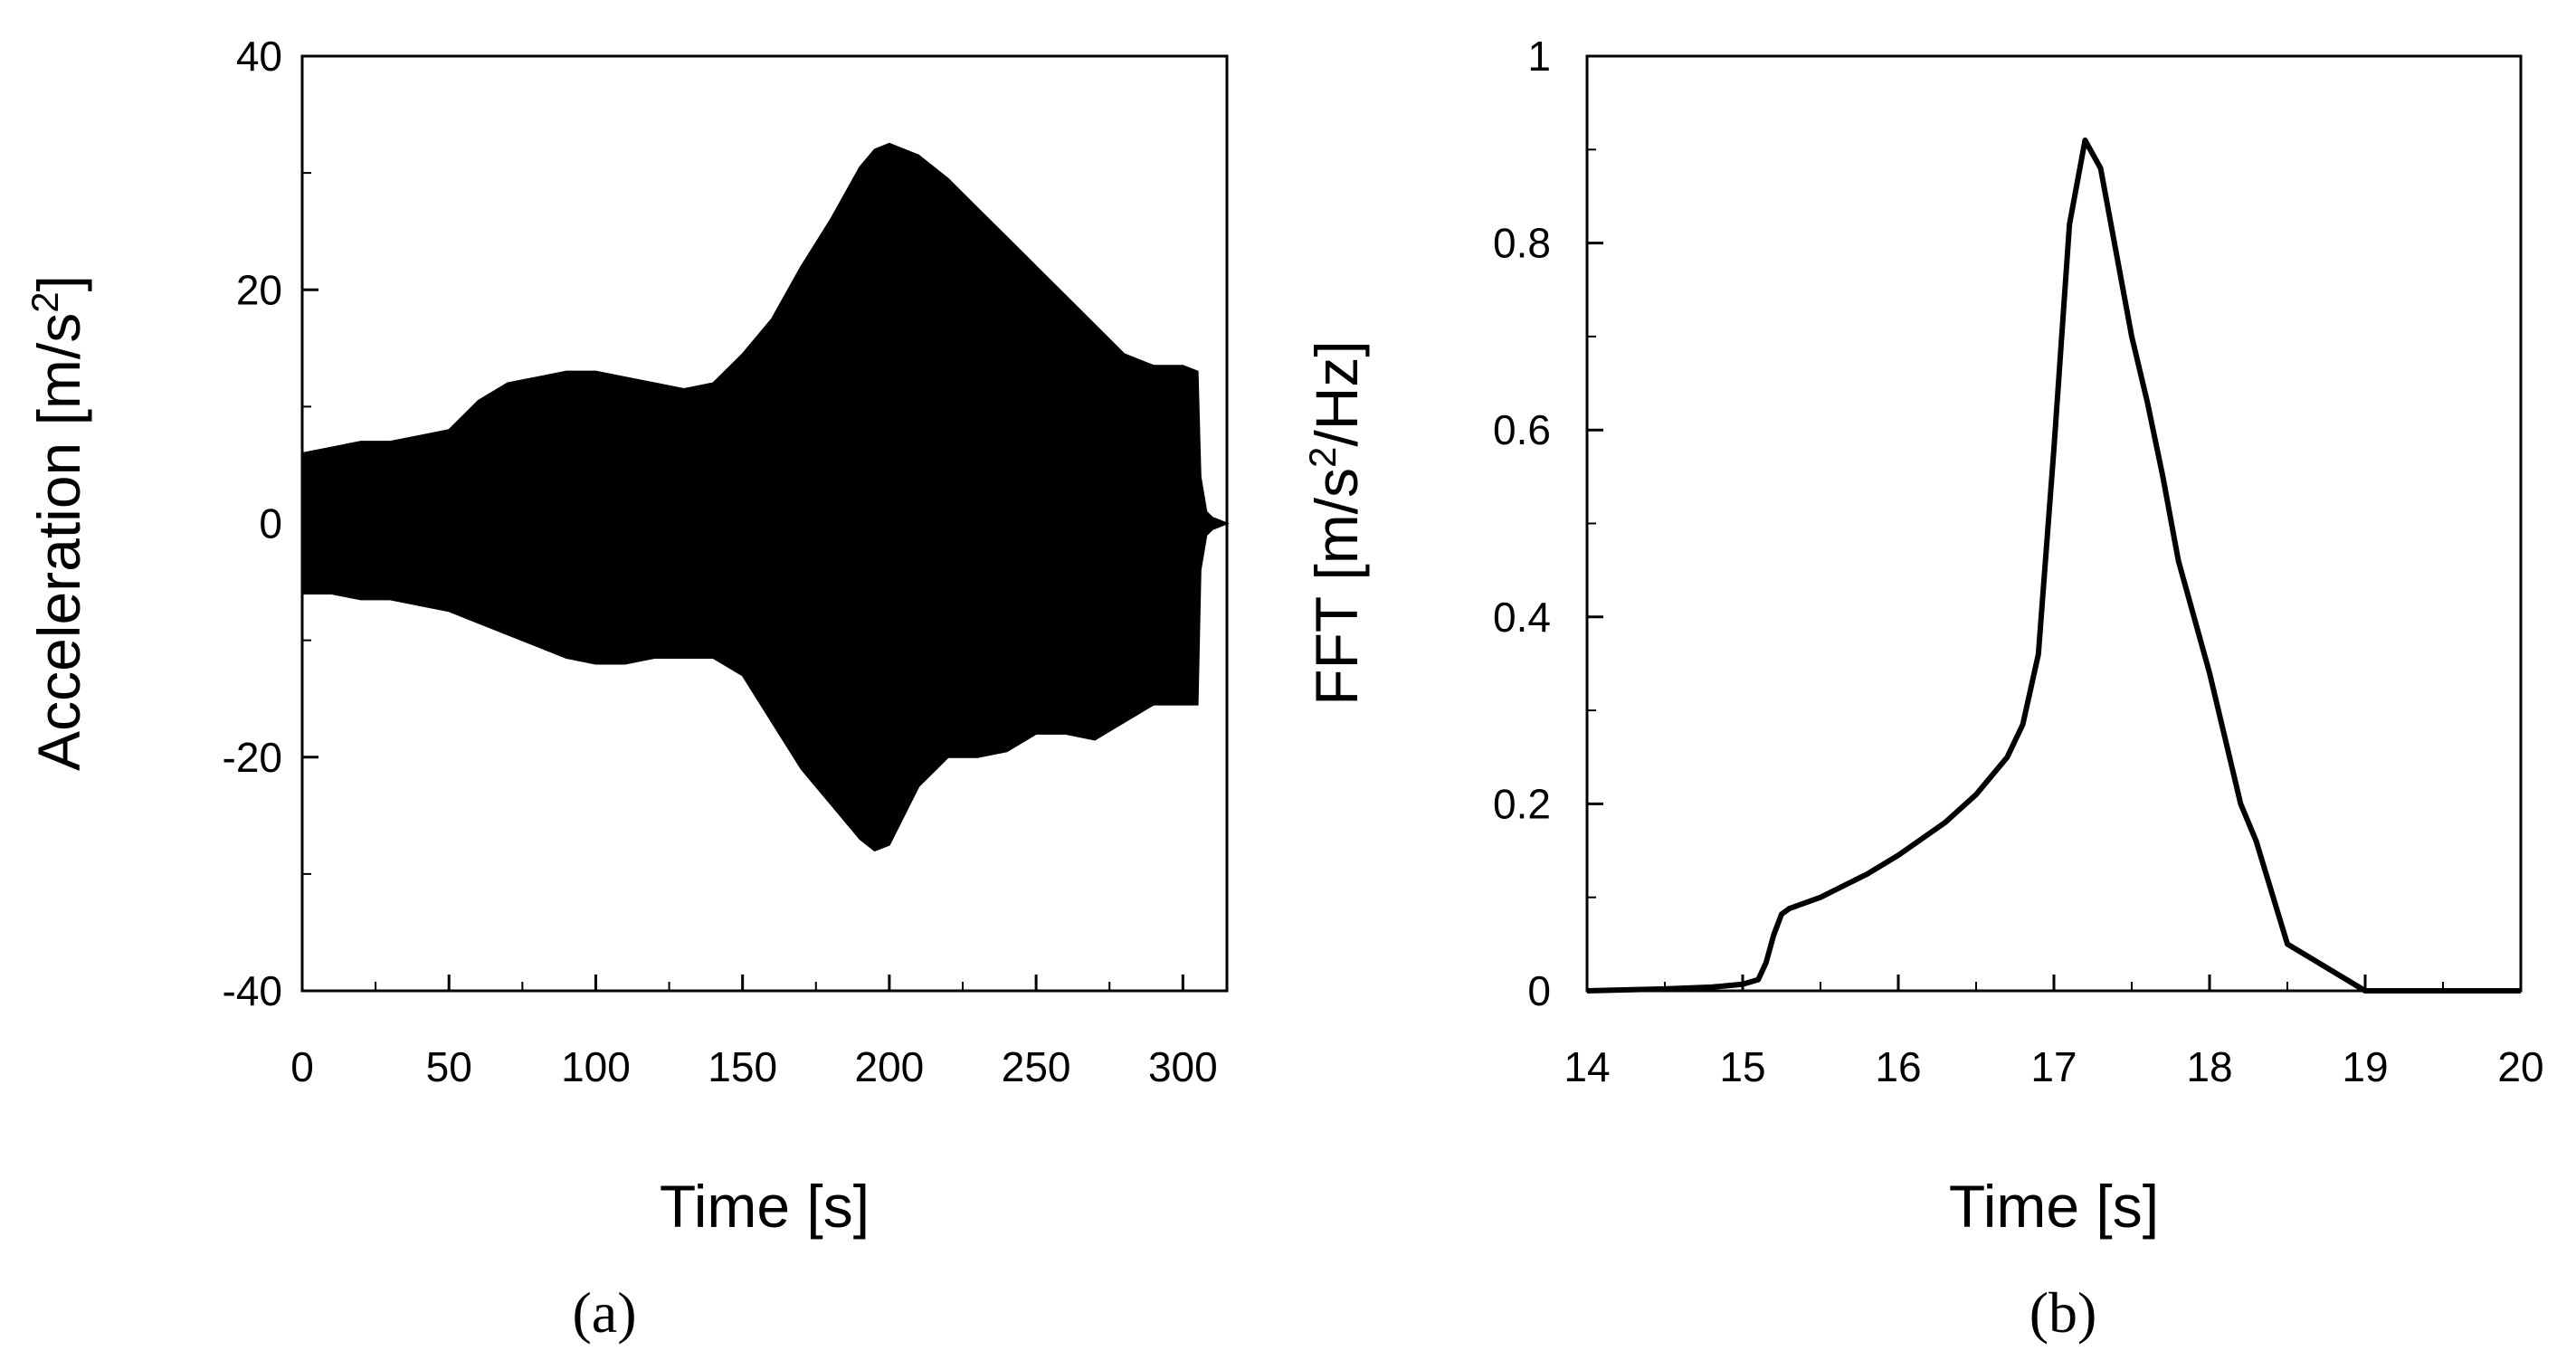 The height and width of the screenshot is (1360, 2576). I want to click on x-tick-label: 19, so click(2365, 1066).